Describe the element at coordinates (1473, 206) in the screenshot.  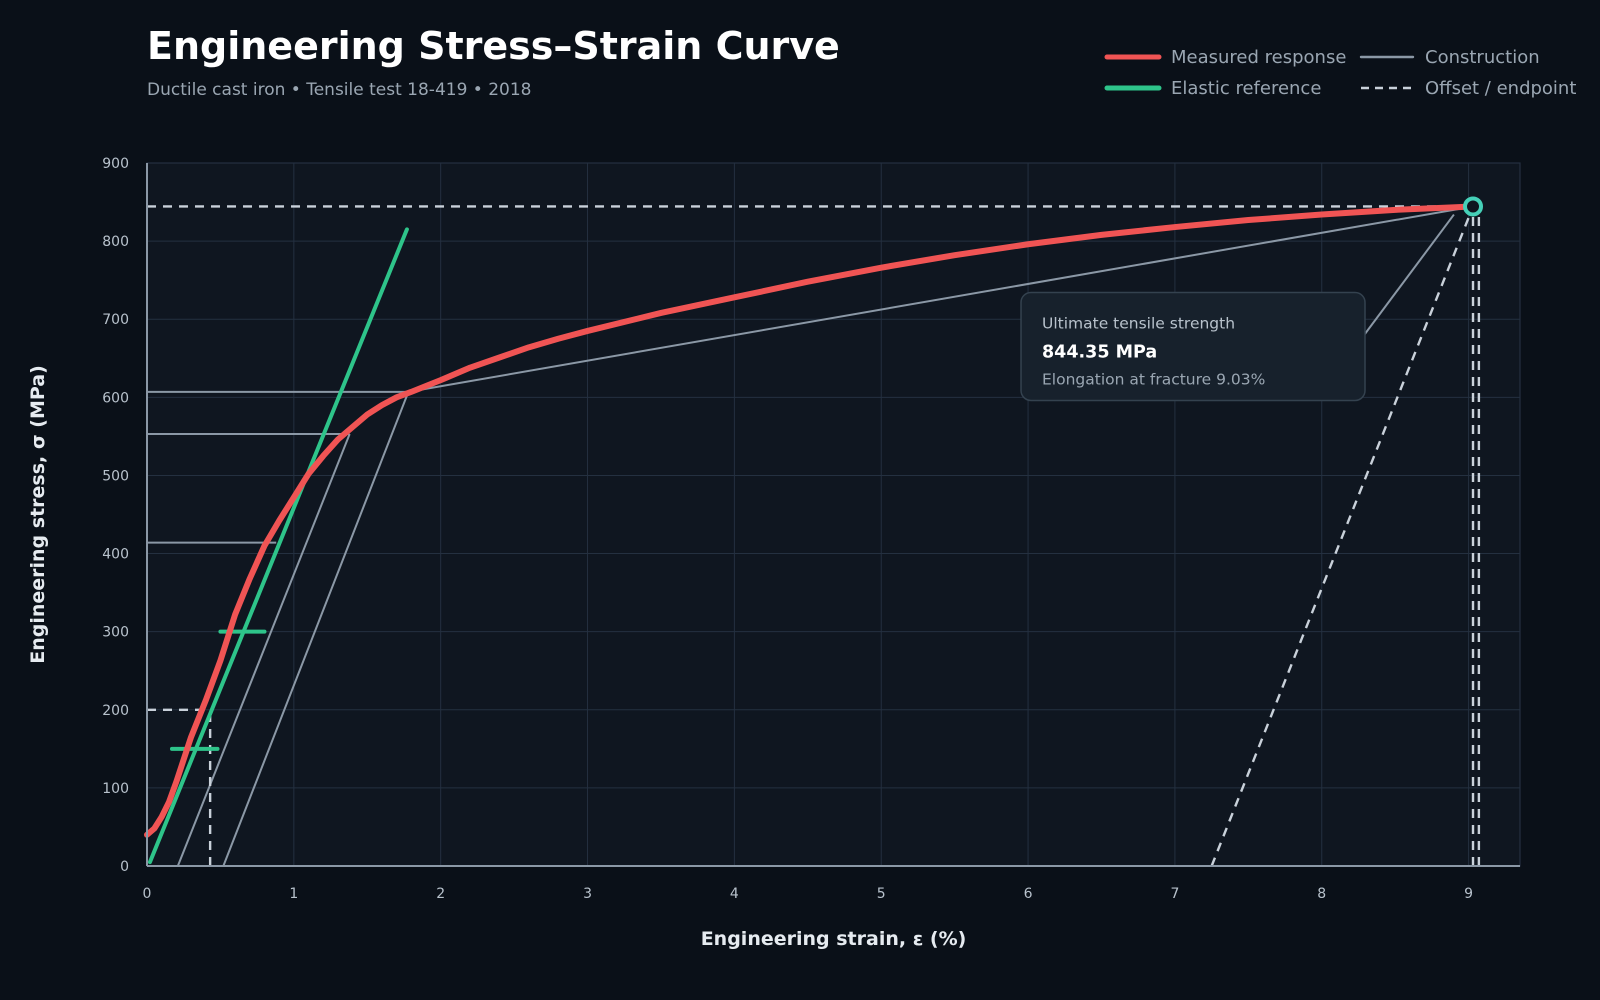
I see `uts-marker` at that location.